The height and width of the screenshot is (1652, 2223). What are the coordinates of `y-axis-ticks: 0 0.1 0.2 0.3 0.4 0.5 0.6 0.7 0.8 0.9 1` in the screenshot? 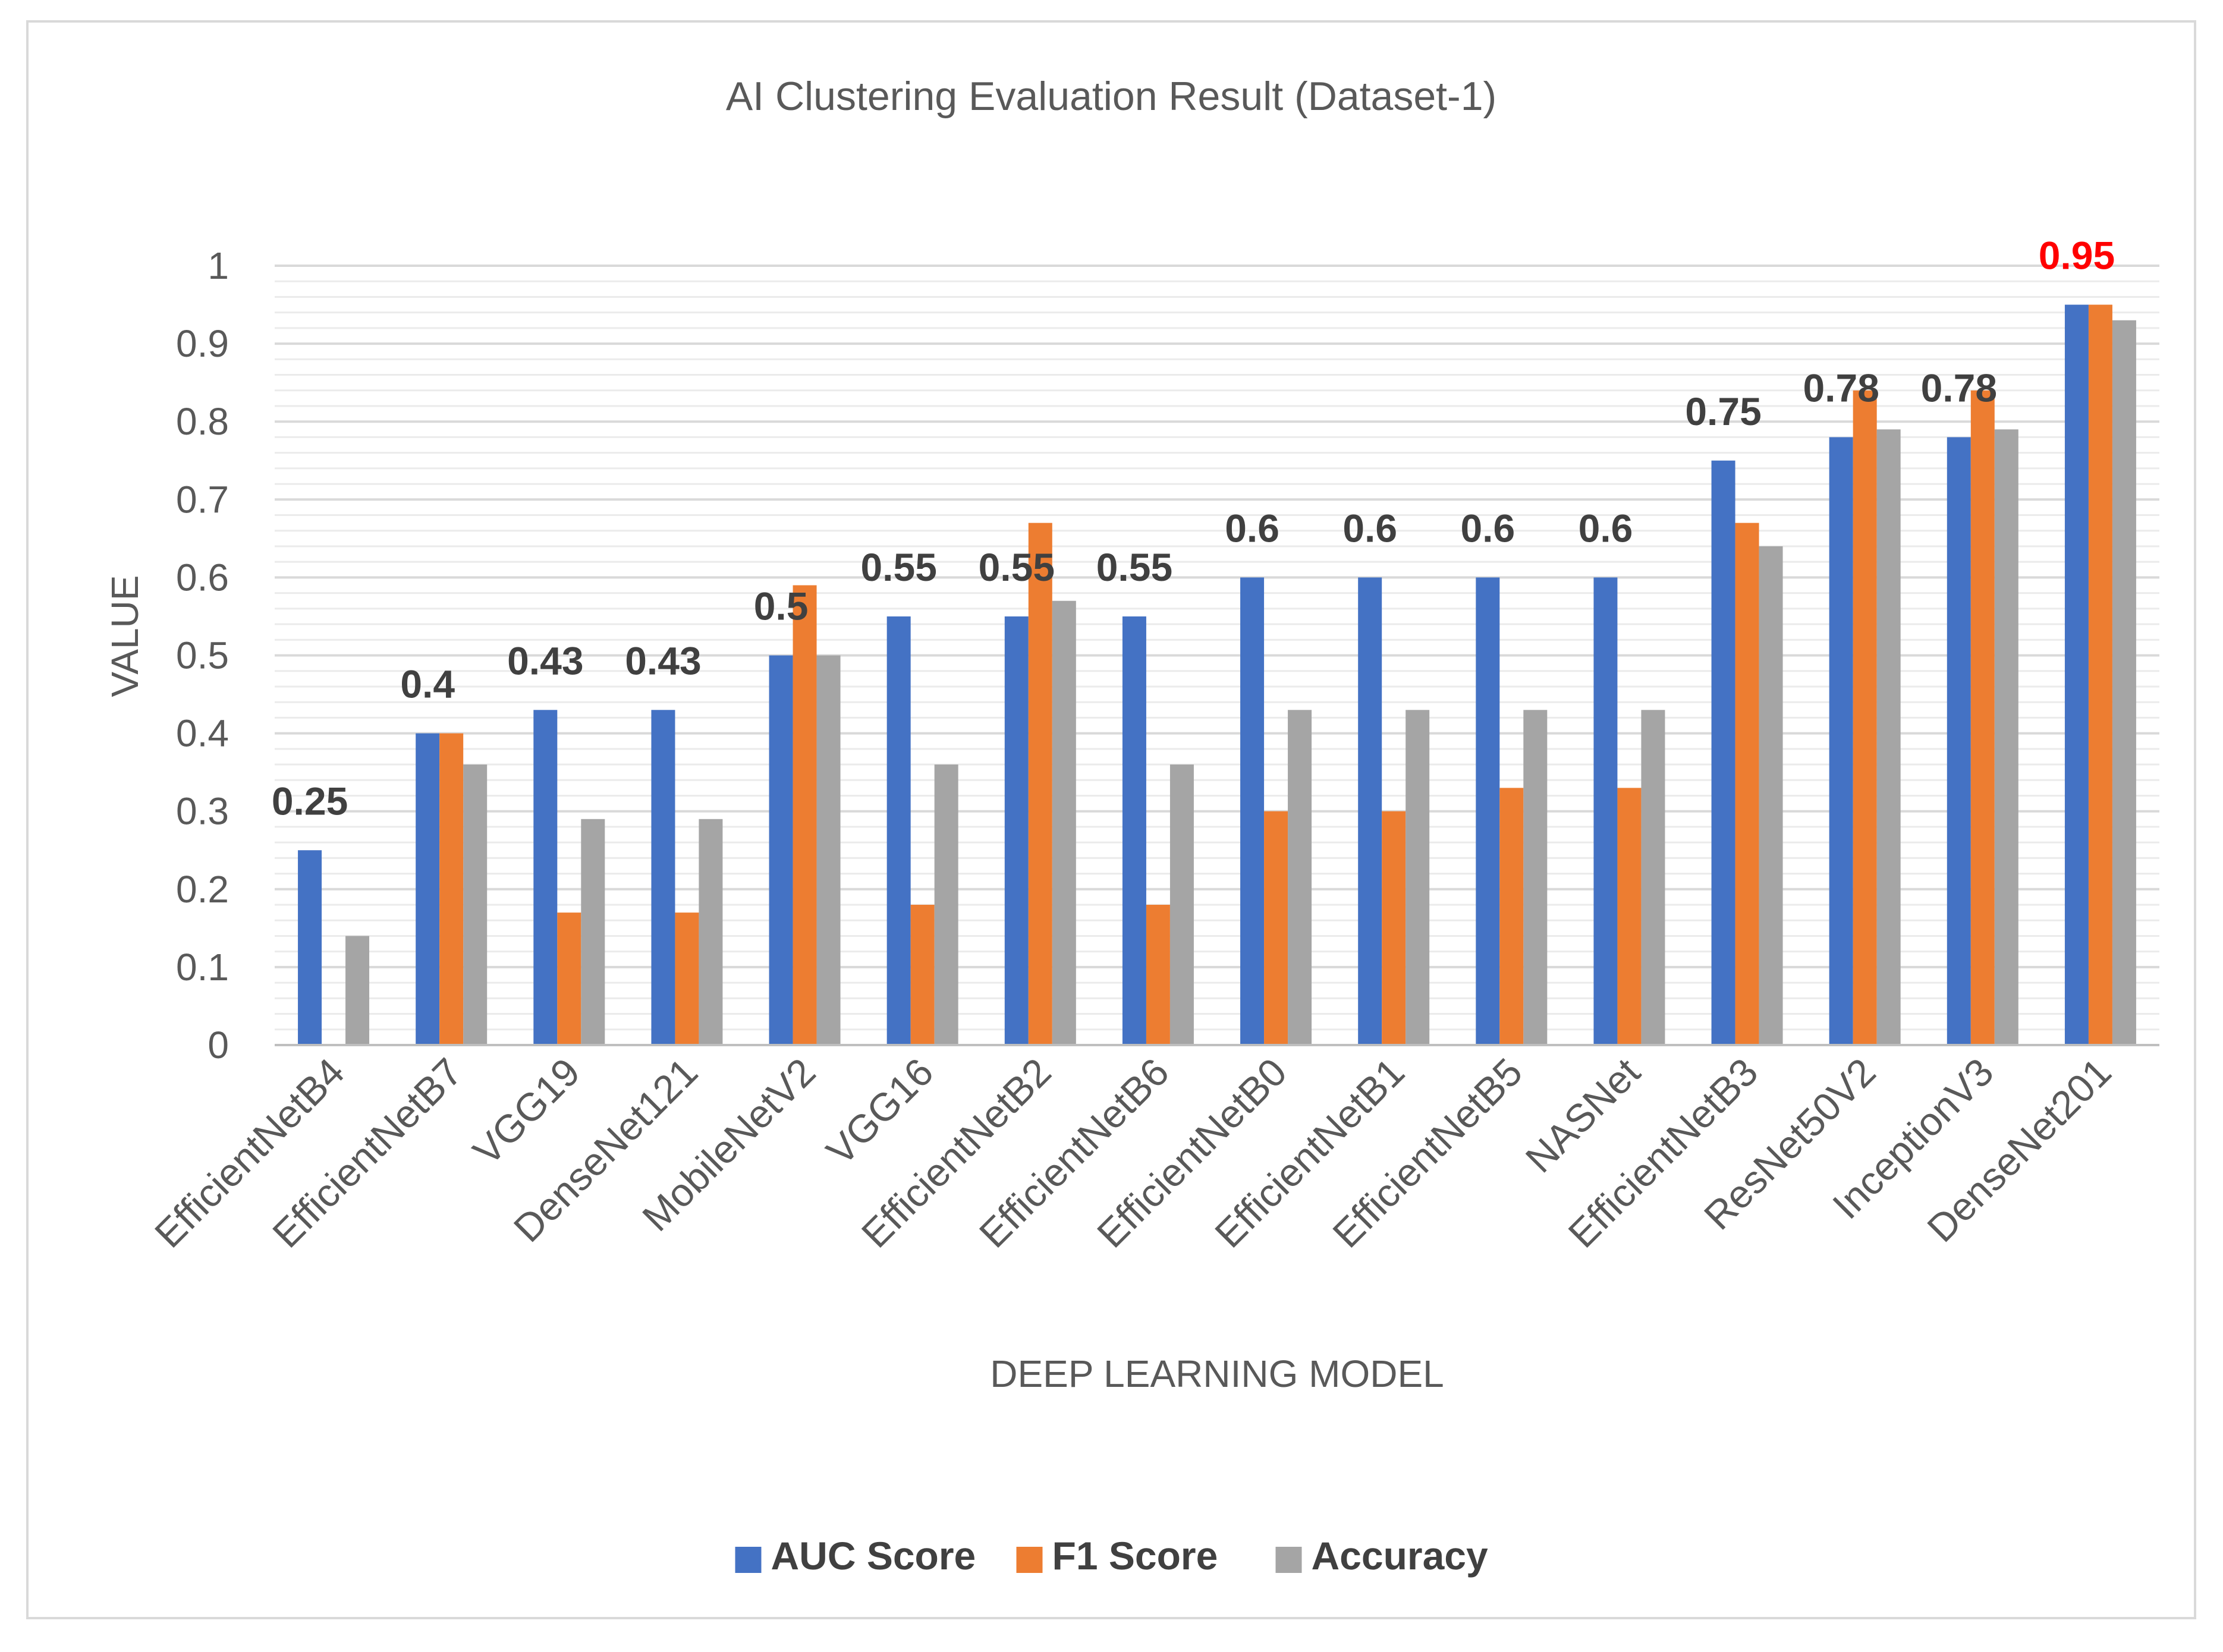 It's located at (202, 655).